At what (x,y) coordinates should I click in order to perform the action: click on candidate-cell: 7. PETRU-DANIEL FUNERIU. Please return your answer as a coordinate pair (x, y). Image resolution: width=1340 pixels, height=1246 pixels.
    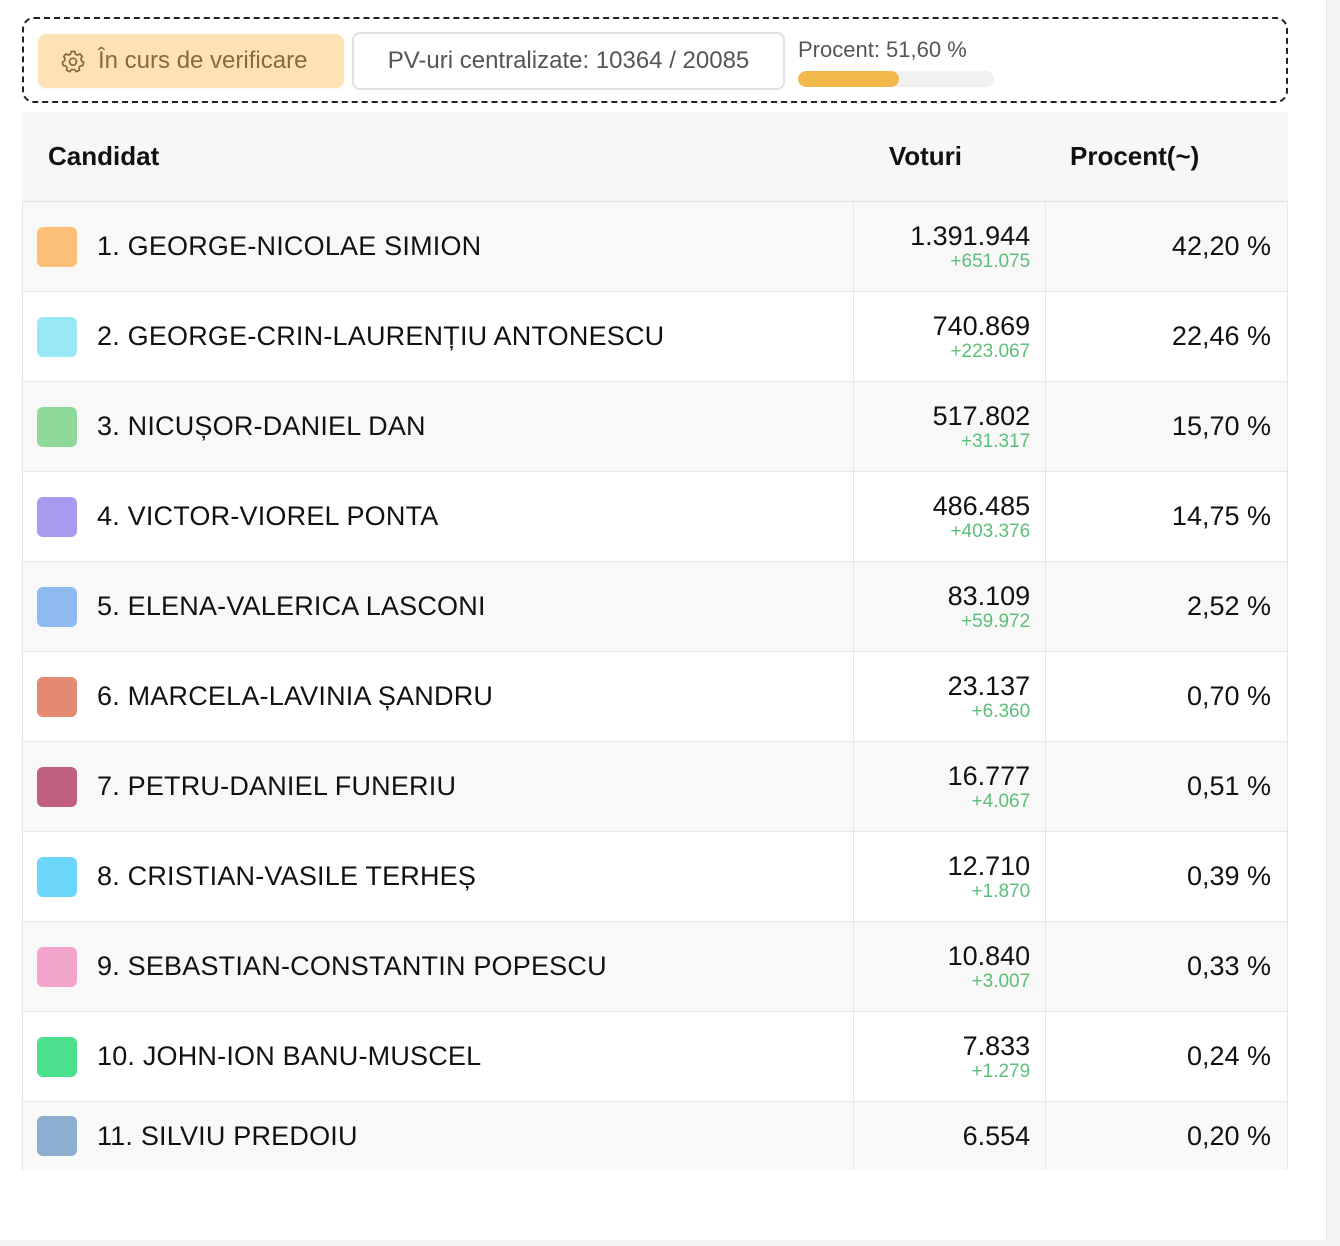
    Looking at the image, I should click on (439, 786).